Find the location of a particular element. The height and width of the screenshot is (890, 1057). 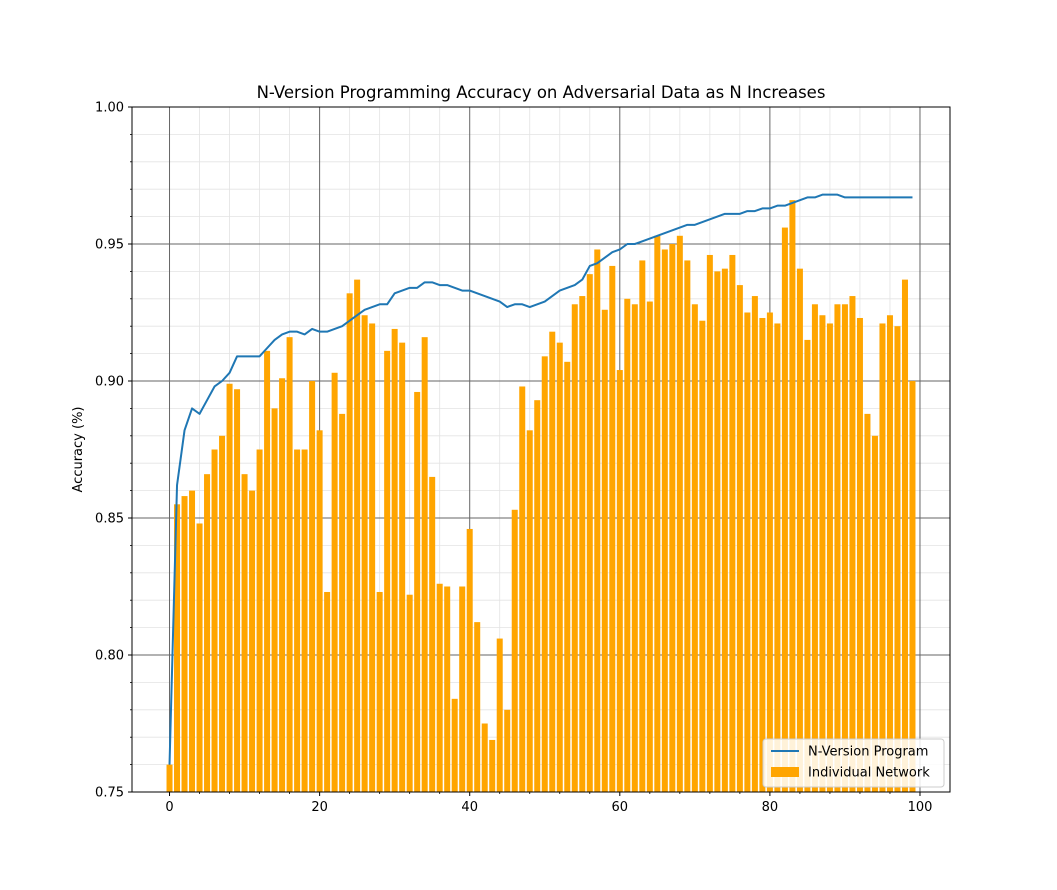

legend-label-line: N-Version Program is located at coordinates (868, 752).